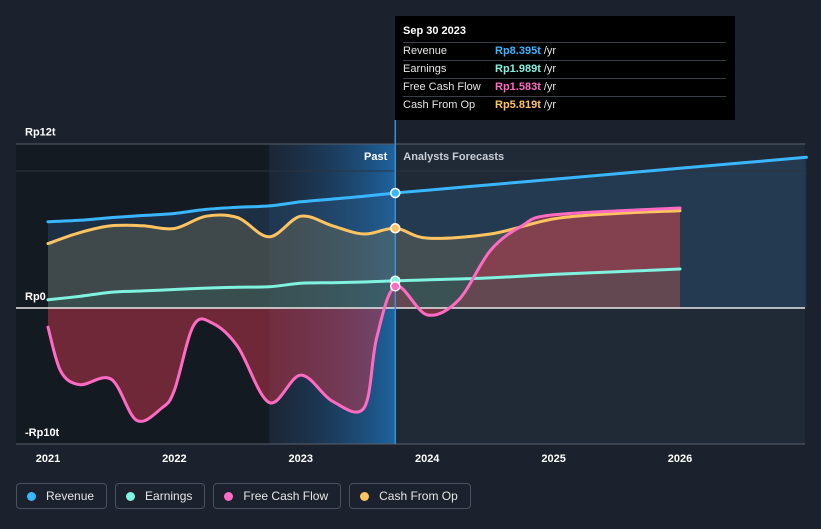 The image size is (821, 529). What do you see at coordinates (364, 227) in the screenshot?
I see `line-cash-from-op` at bounding box center [364, 227].